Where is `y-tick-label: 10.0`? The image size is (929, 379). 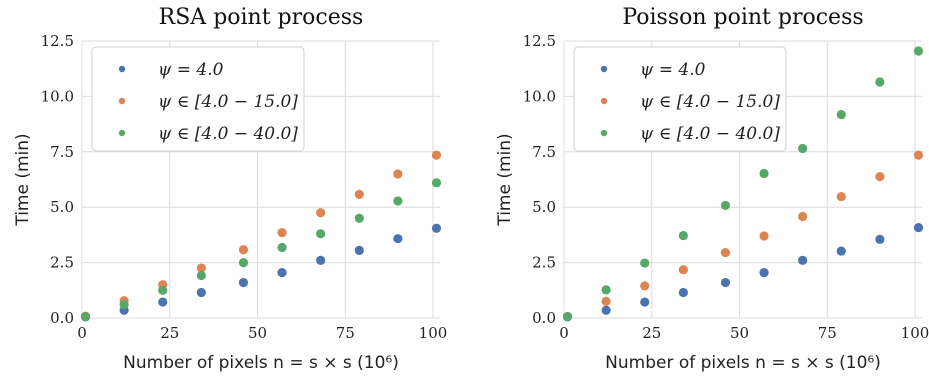
y-tick-label: 10.0 is located at coordinates (57, 96).